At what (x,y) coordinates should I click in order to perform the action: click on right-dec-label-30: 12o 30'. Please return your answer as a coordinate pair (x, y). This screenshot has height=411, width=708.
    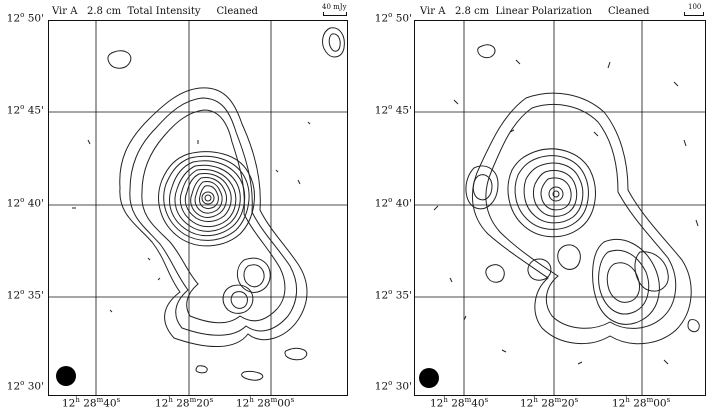
    Looking at the image, I should click on (393, 386).